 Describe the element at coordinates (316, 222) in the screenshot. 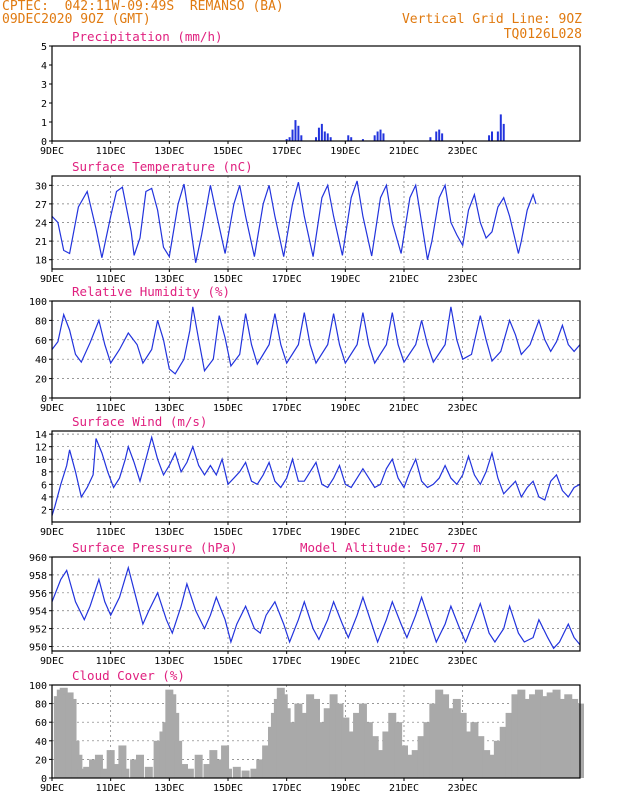

I see `temp-frame` at that location.